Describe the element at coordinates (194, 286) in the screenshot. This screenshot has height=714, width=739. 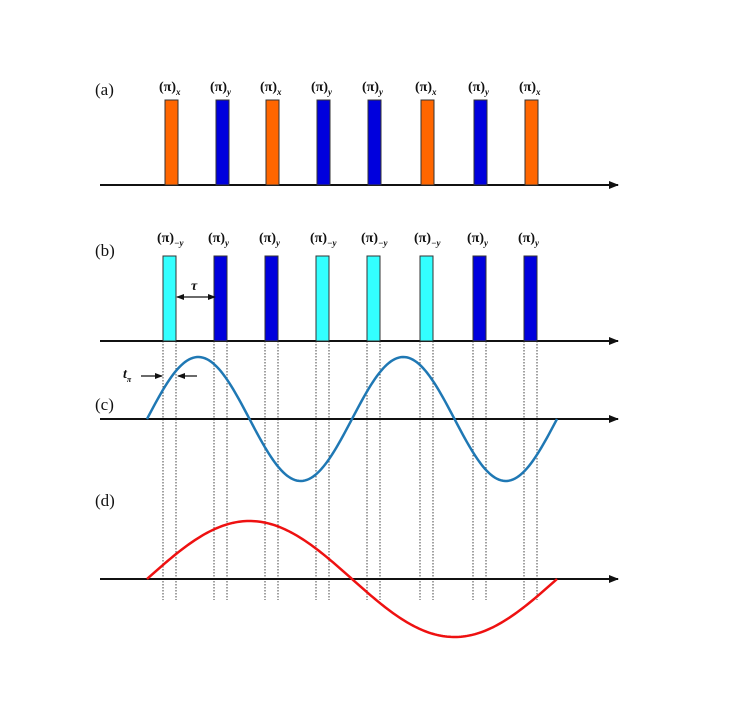
I see `tau-label: τ` at that location.